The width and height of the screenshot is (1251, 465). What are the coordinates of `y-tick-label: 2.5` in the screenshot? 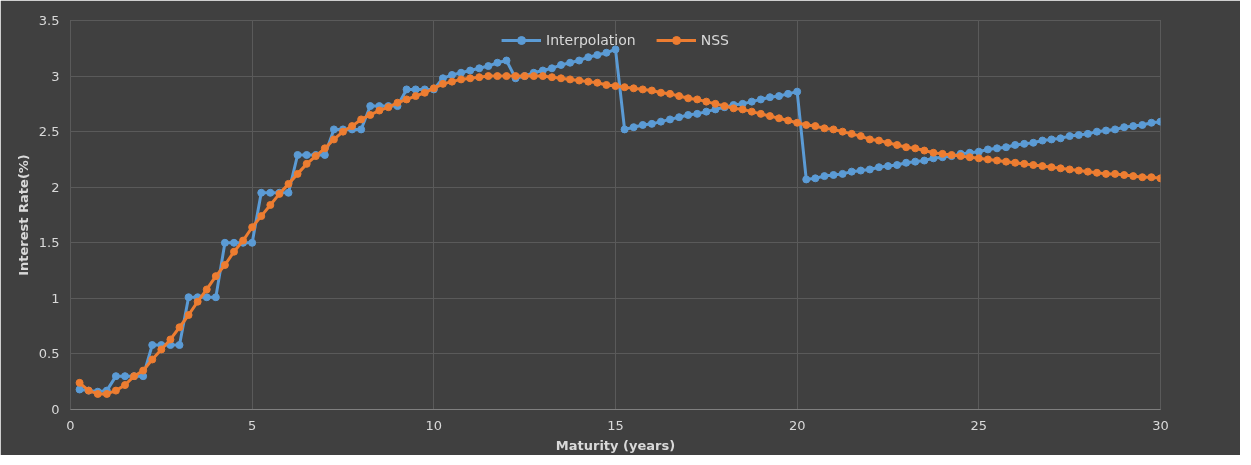 It's located at (49, 132).